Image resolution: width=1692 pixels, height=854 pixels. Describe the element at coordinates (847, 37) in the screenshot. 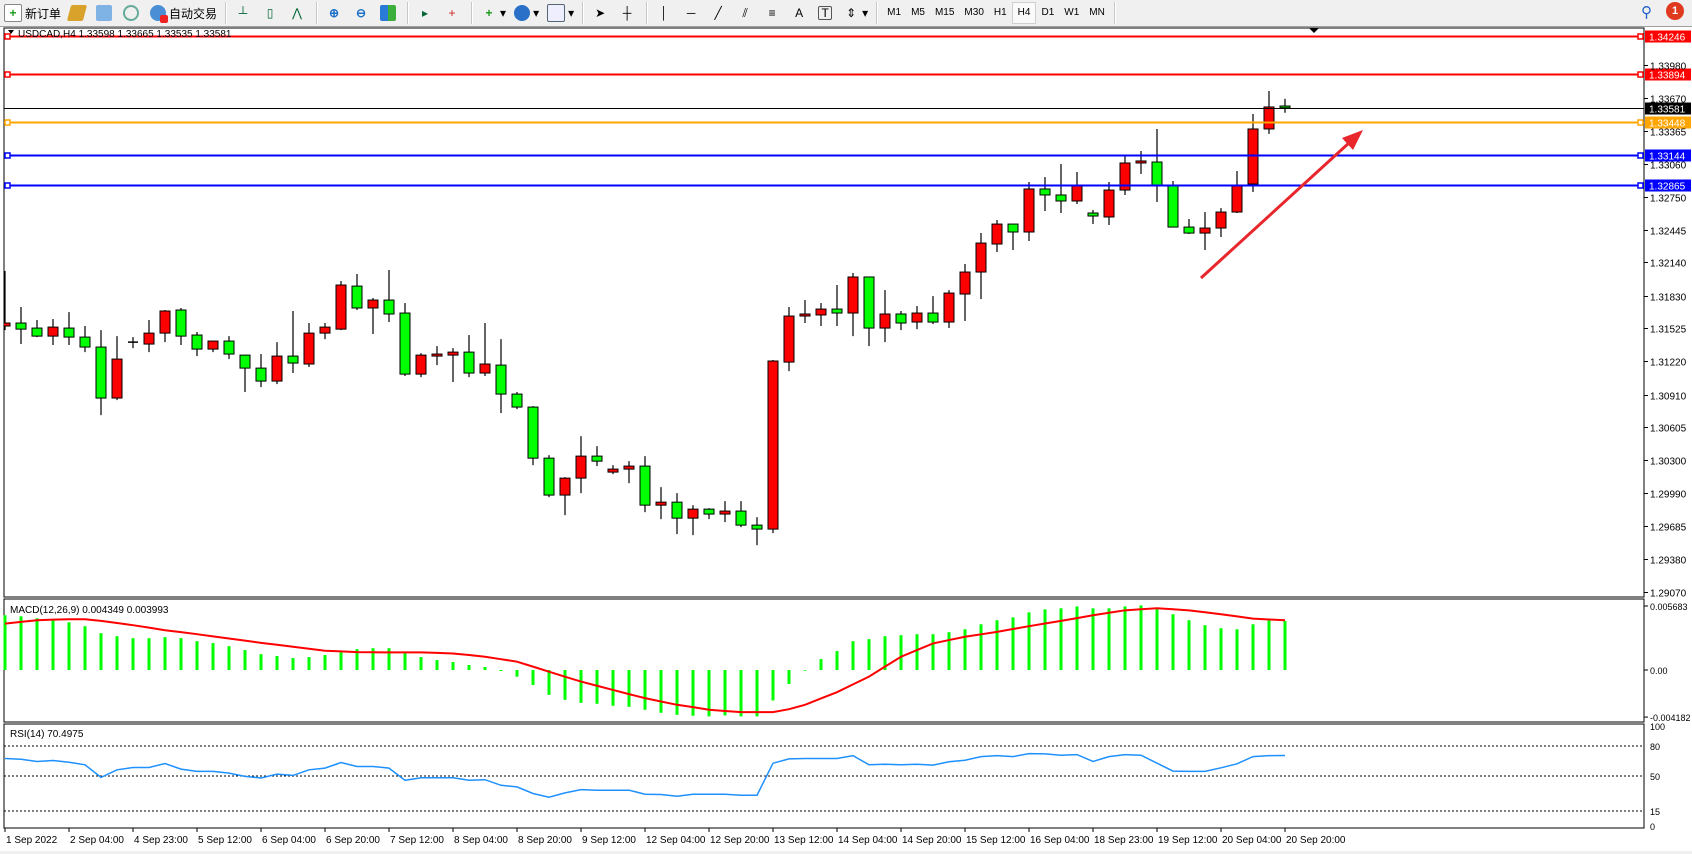

I see `price-level-line: 1.34246` at that location.